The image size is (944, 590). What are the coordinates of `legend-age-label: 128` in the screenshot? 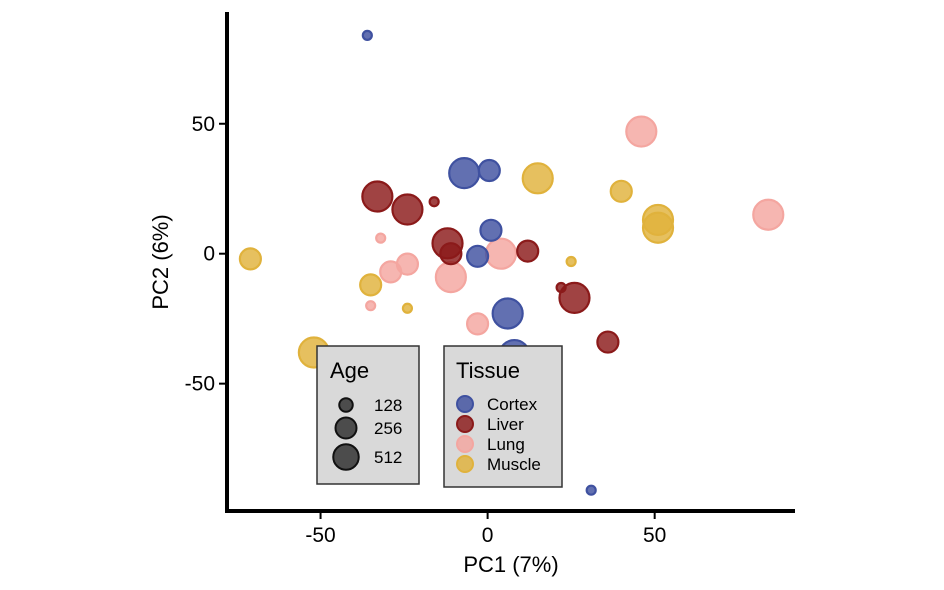 It's located at (388, 405).